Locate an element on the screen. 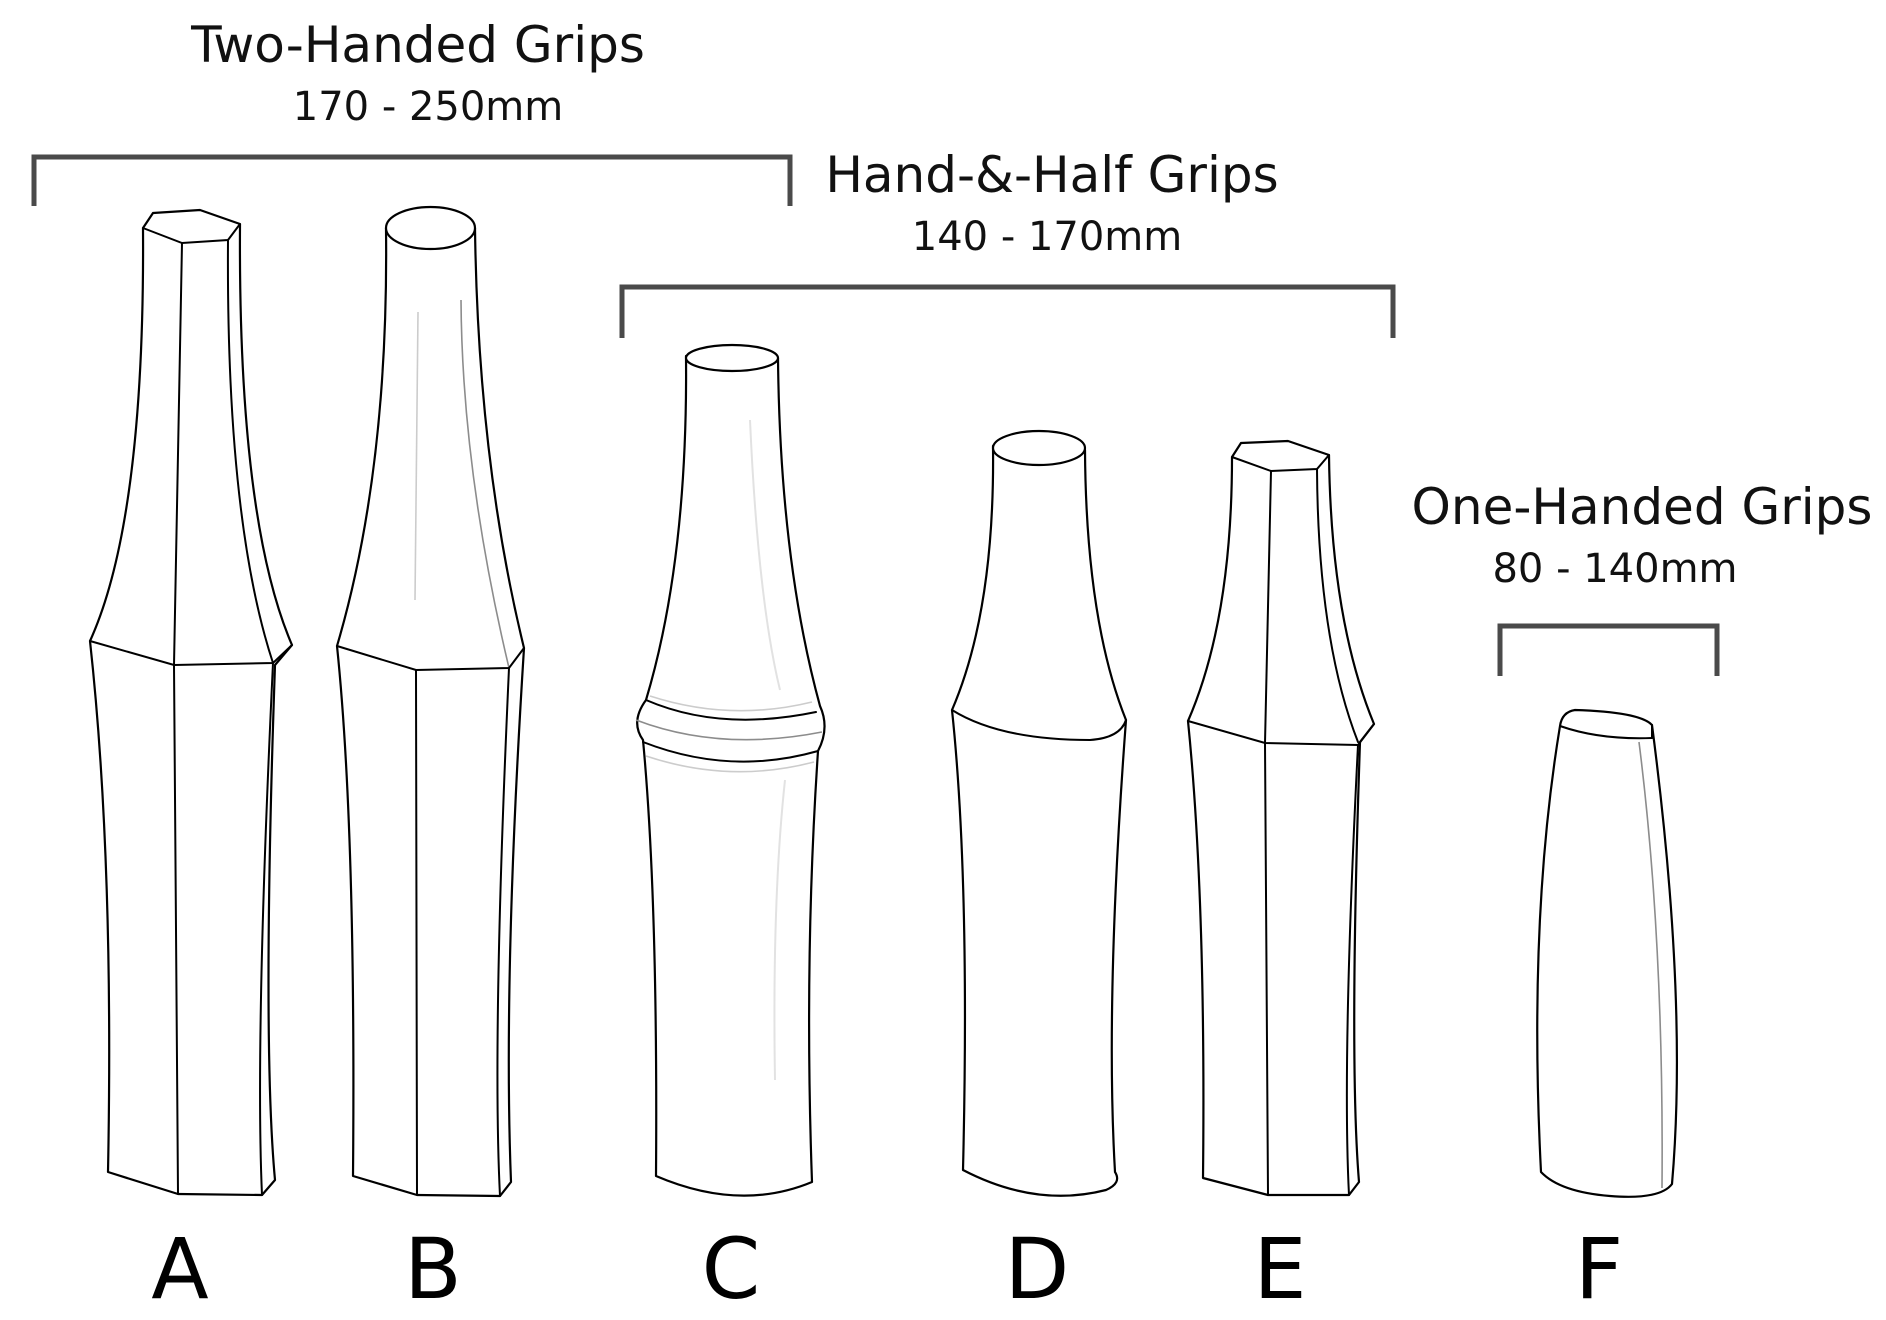  grip-letter-e: E is located at coordinates (1279, 1269).